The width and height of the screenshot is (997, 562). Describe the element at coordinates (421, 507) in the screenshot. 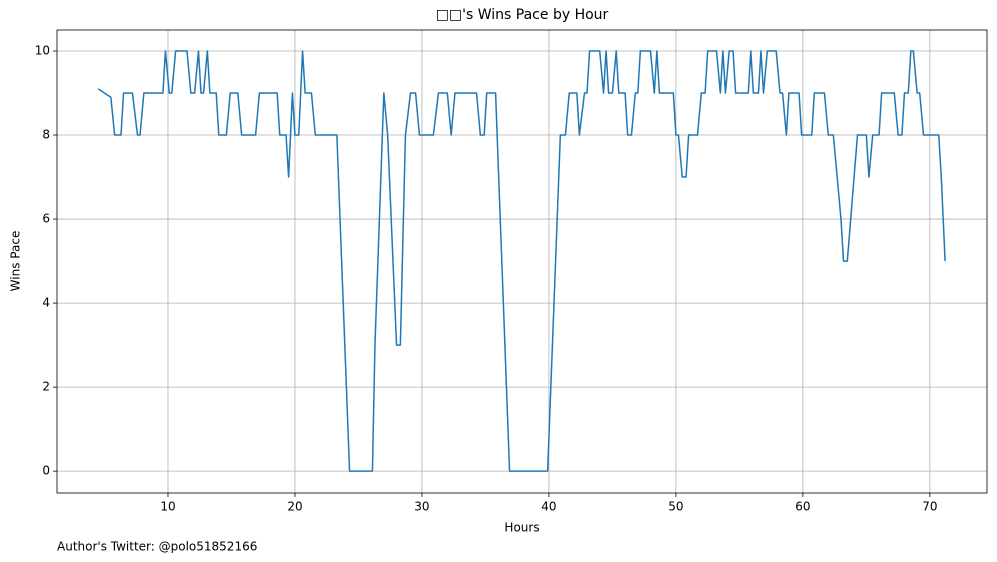

I see `x-tick-label: 30` at that location.